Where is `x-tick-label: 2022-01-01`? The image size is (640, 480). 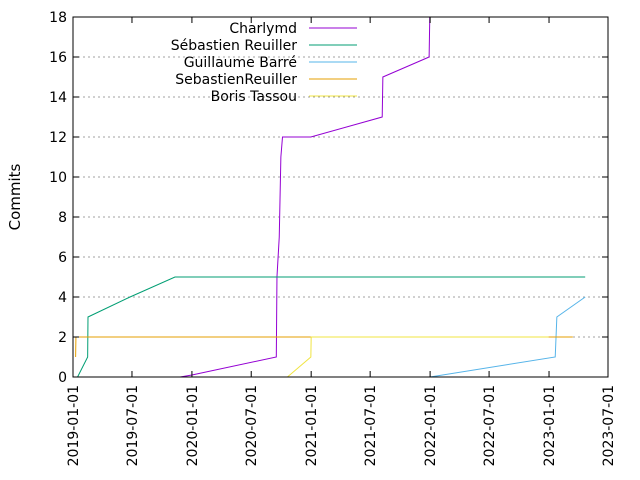 x-tick-label: 2022-01-01 is located at coordinates (431, 425).